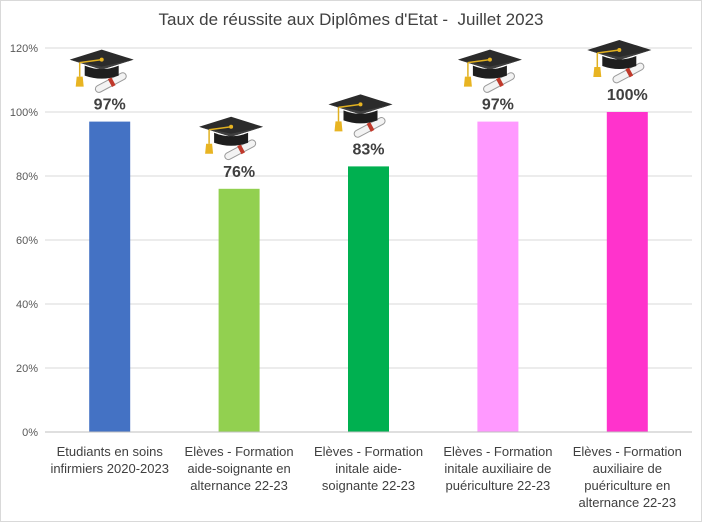 The width and height of the screenshot is (702, 522). Describe the element at coordinates (24, 113) in the screenshot. I see `y-tick-label: 100%` at that location.